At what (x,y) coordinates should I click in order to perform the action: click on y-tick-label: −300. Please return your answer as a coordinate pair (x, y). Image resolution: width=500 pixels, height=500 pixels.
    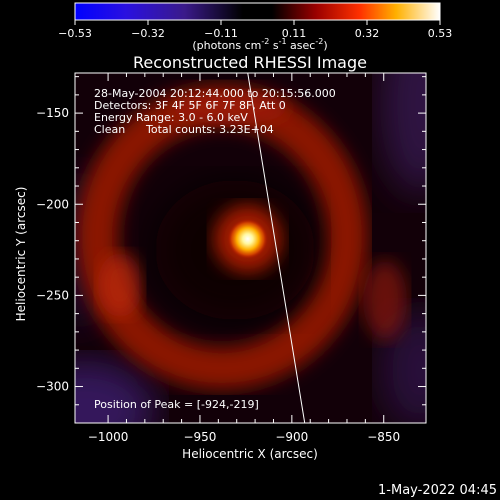
    Looking at the image, I should click on (52, 387).